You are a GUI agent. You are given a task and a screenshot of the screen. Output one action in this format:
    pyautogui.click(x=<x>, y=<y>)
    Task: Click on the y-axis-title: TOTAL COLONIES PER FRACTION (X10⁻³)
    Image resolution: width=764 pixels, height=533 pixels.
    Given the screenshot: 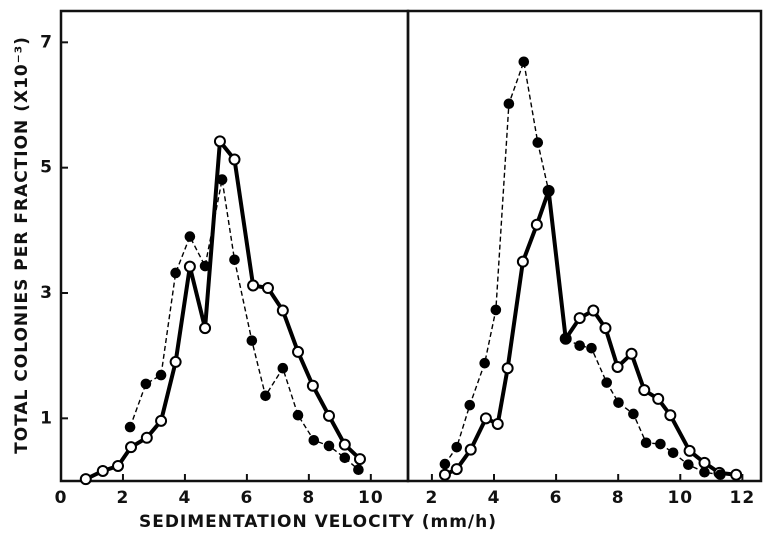 What is the action you would take?
    pyautogui.click(x=22, y=245)
    